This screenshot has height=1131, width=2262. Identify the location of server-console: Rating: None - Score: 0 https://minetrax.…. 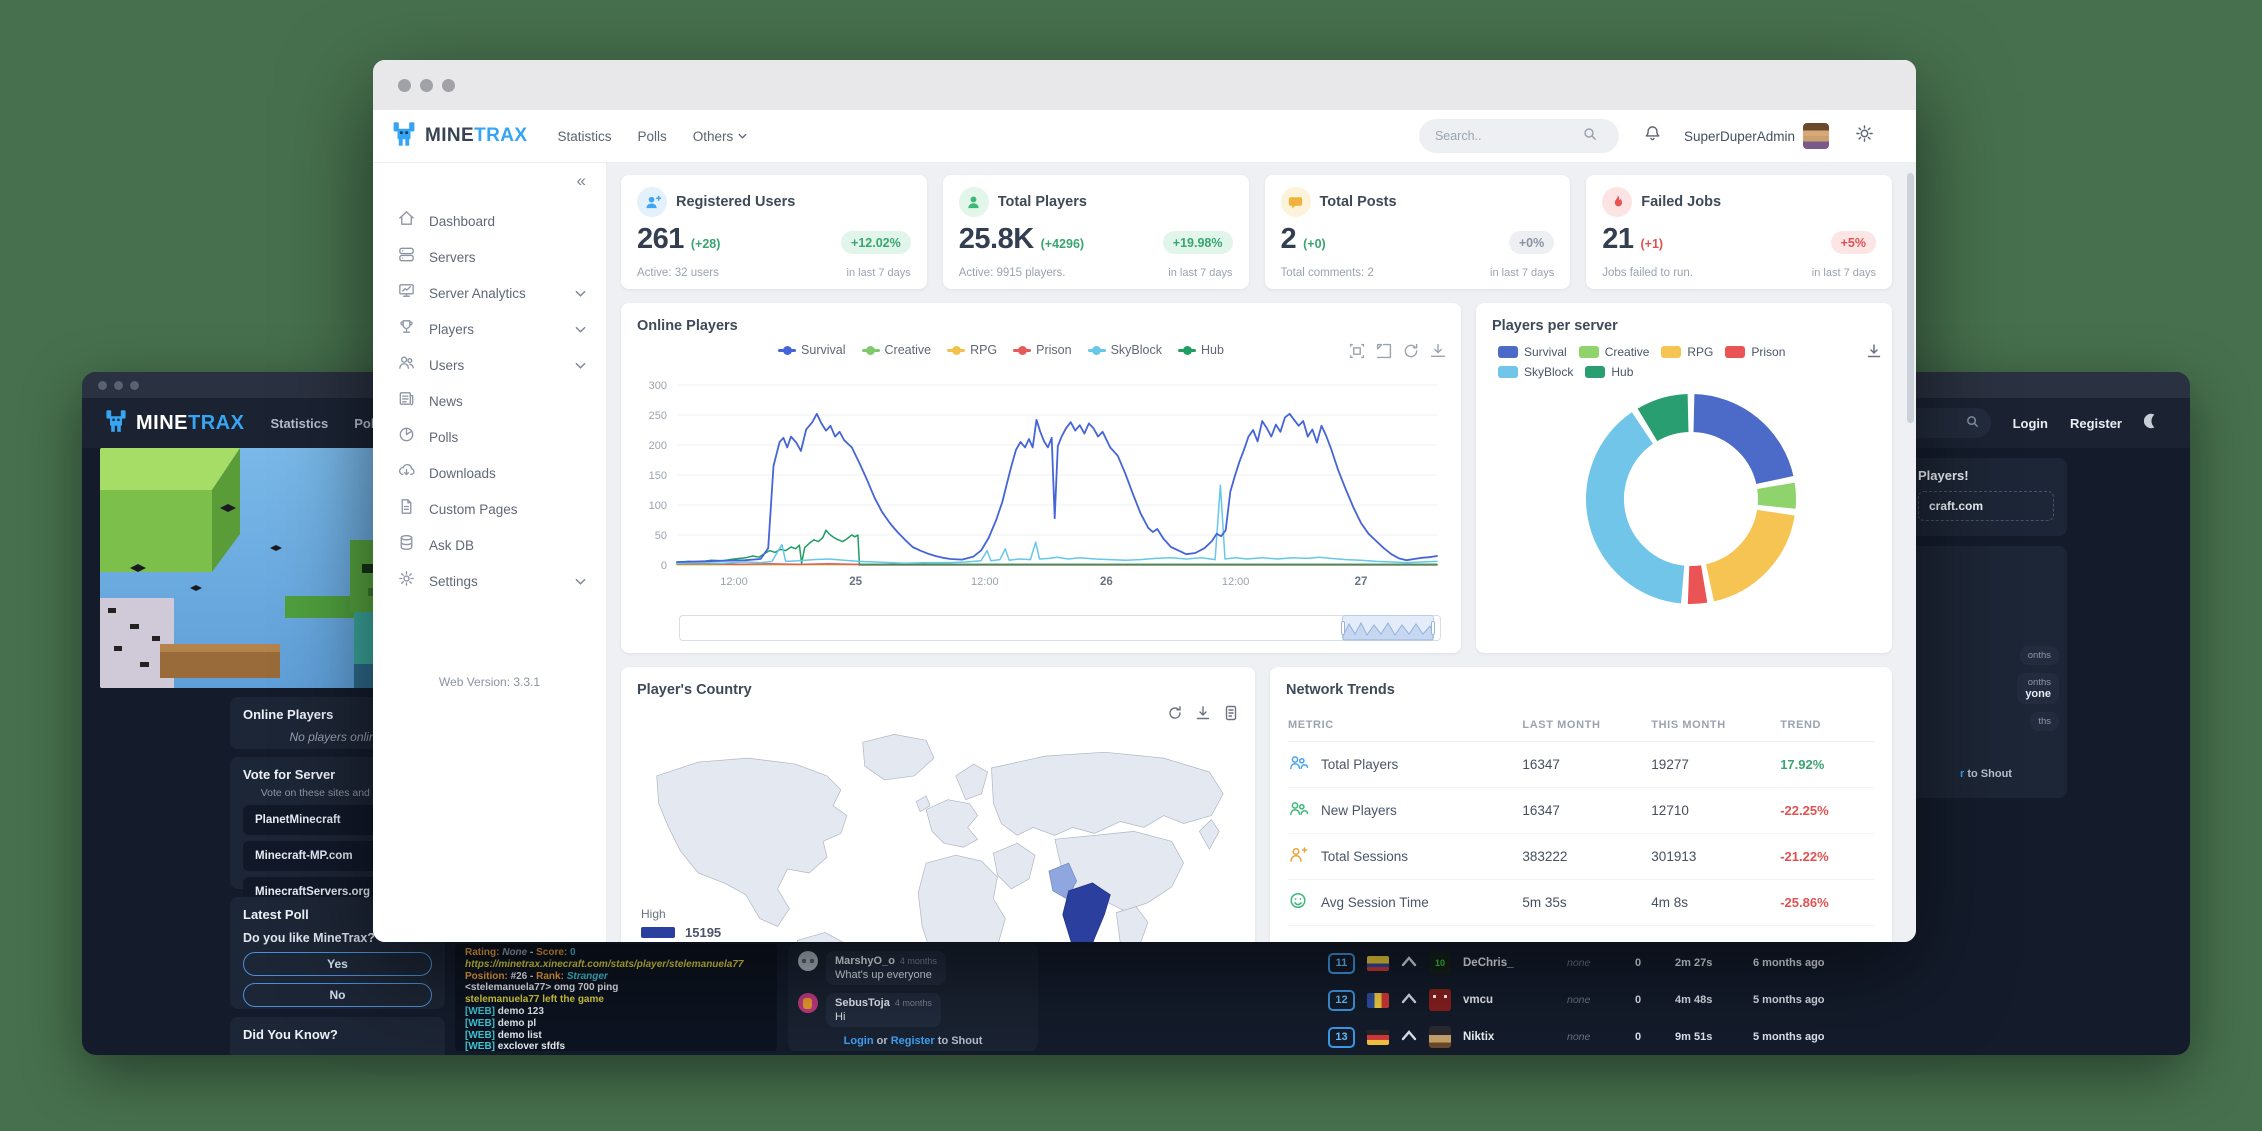
(616, 997).